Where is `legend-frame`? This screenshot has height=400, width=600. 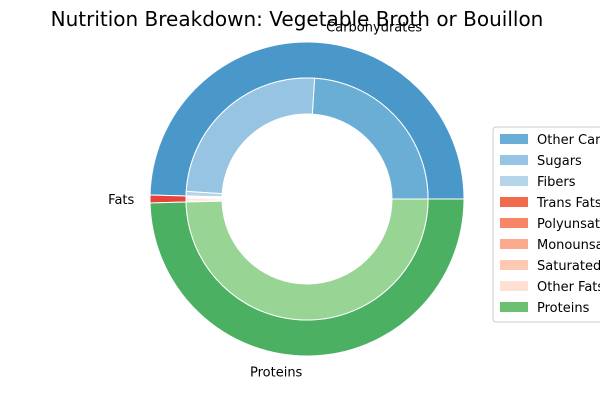
legend-frame is located at coordinates (546, 224).